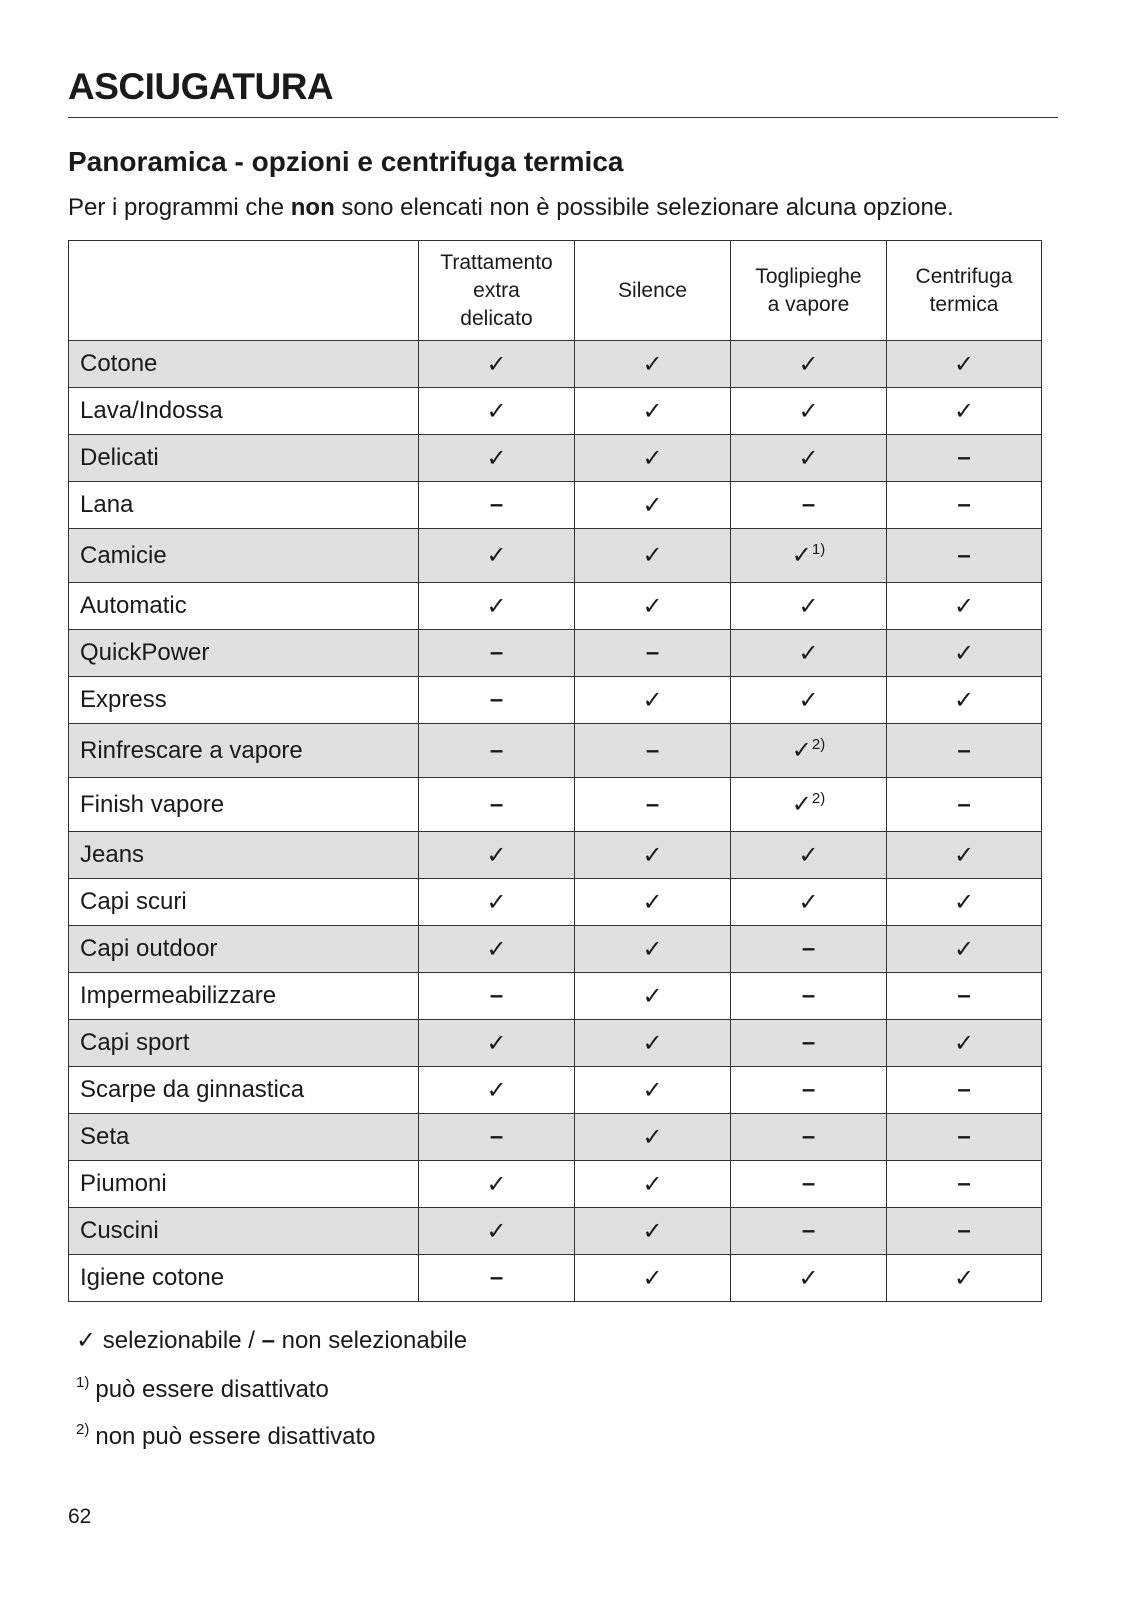  What do you see at coordinates (105, 1136) in the screenshot?
I see `row-label: Seta` at bounding box center [105, 1136].